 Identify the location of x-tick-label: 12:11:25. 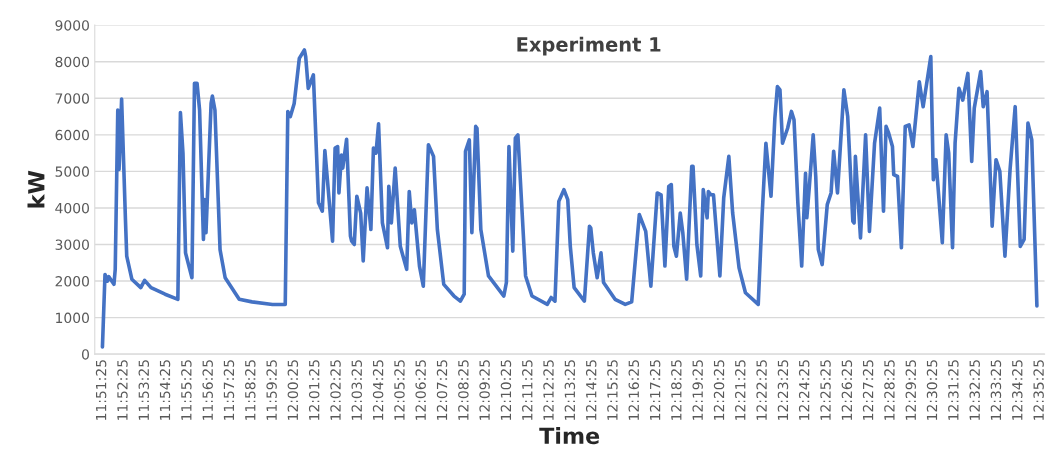
(527, 390).